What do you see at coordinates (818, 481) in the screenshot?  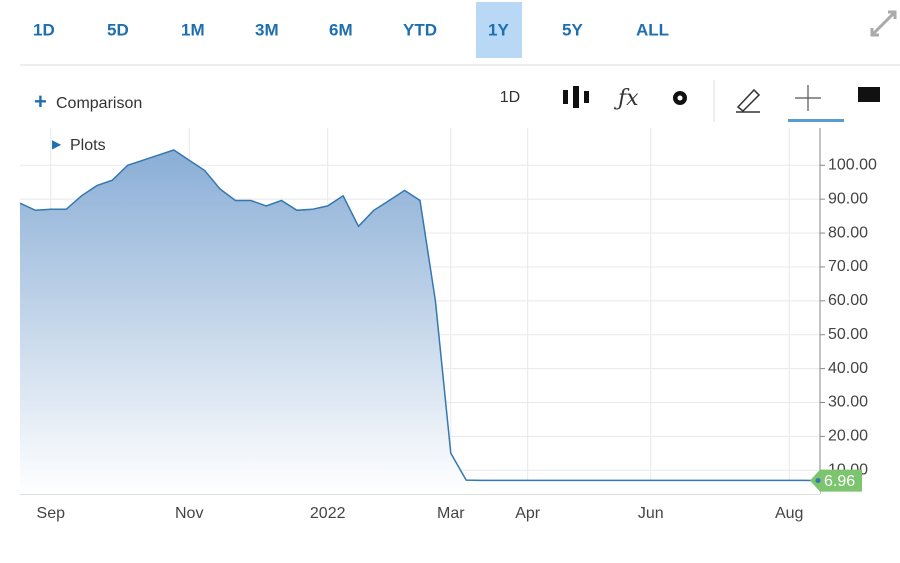 I see `last-value-dot` at bounding box center [818, 481].